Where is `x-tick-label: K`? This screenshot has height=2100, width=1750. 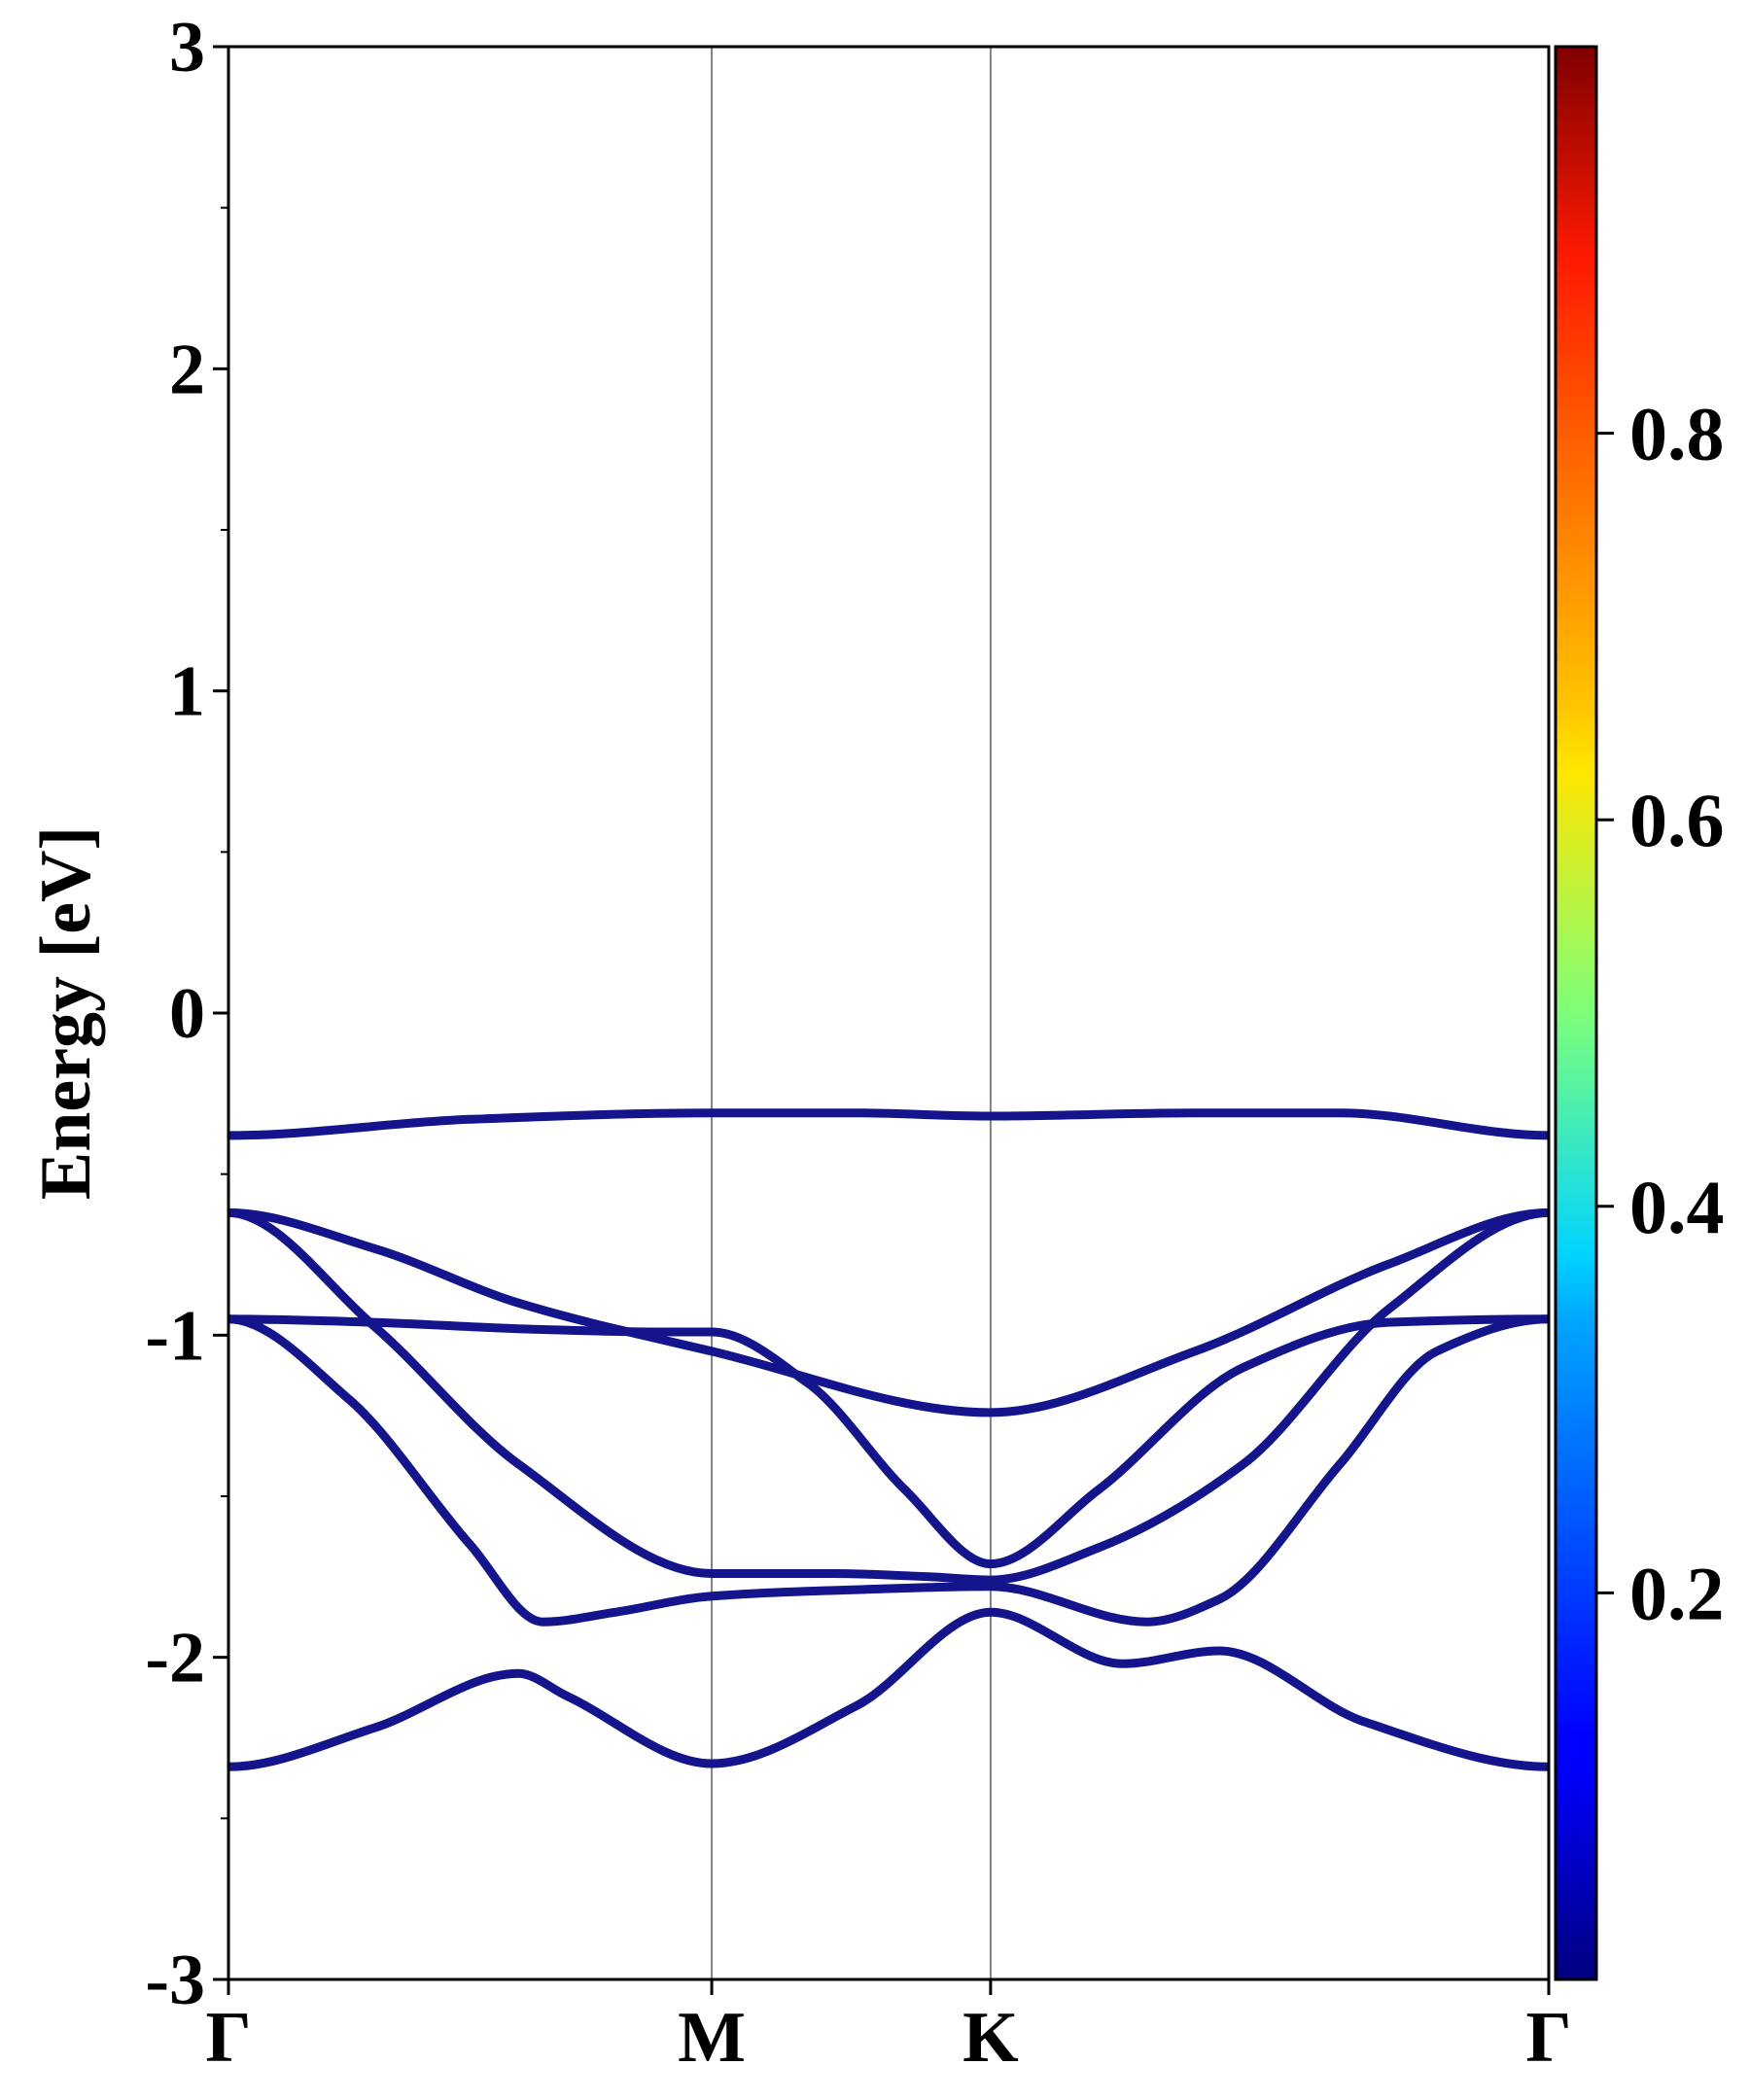
x-tick-label: K is located at coordinates (990, 2038).